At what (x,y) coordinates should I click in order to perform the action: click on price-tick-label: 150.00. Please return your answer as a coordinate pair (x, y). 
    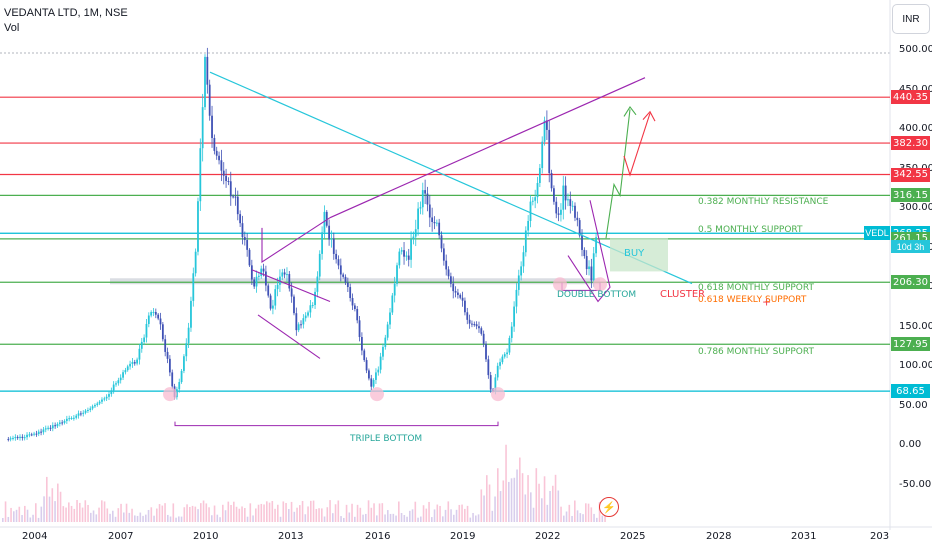
    Looking at the image, I should click on (915, 326).